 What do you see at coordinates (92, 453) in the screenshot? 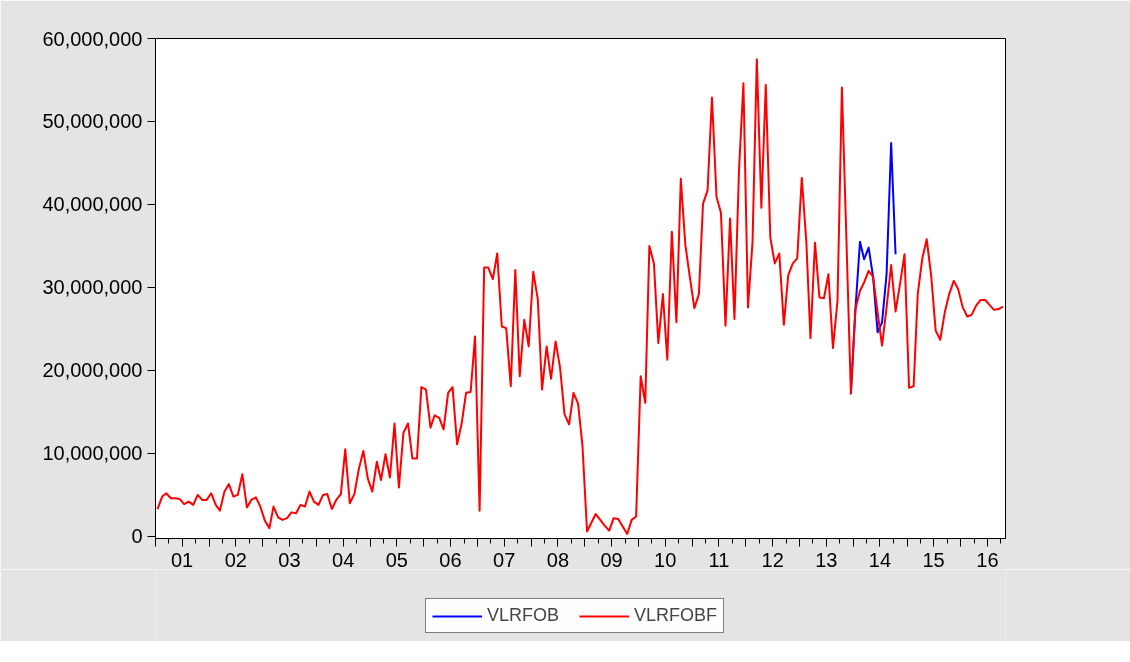
I see `y-tick-label: 10,000,000` at bounding box center [92, 453].